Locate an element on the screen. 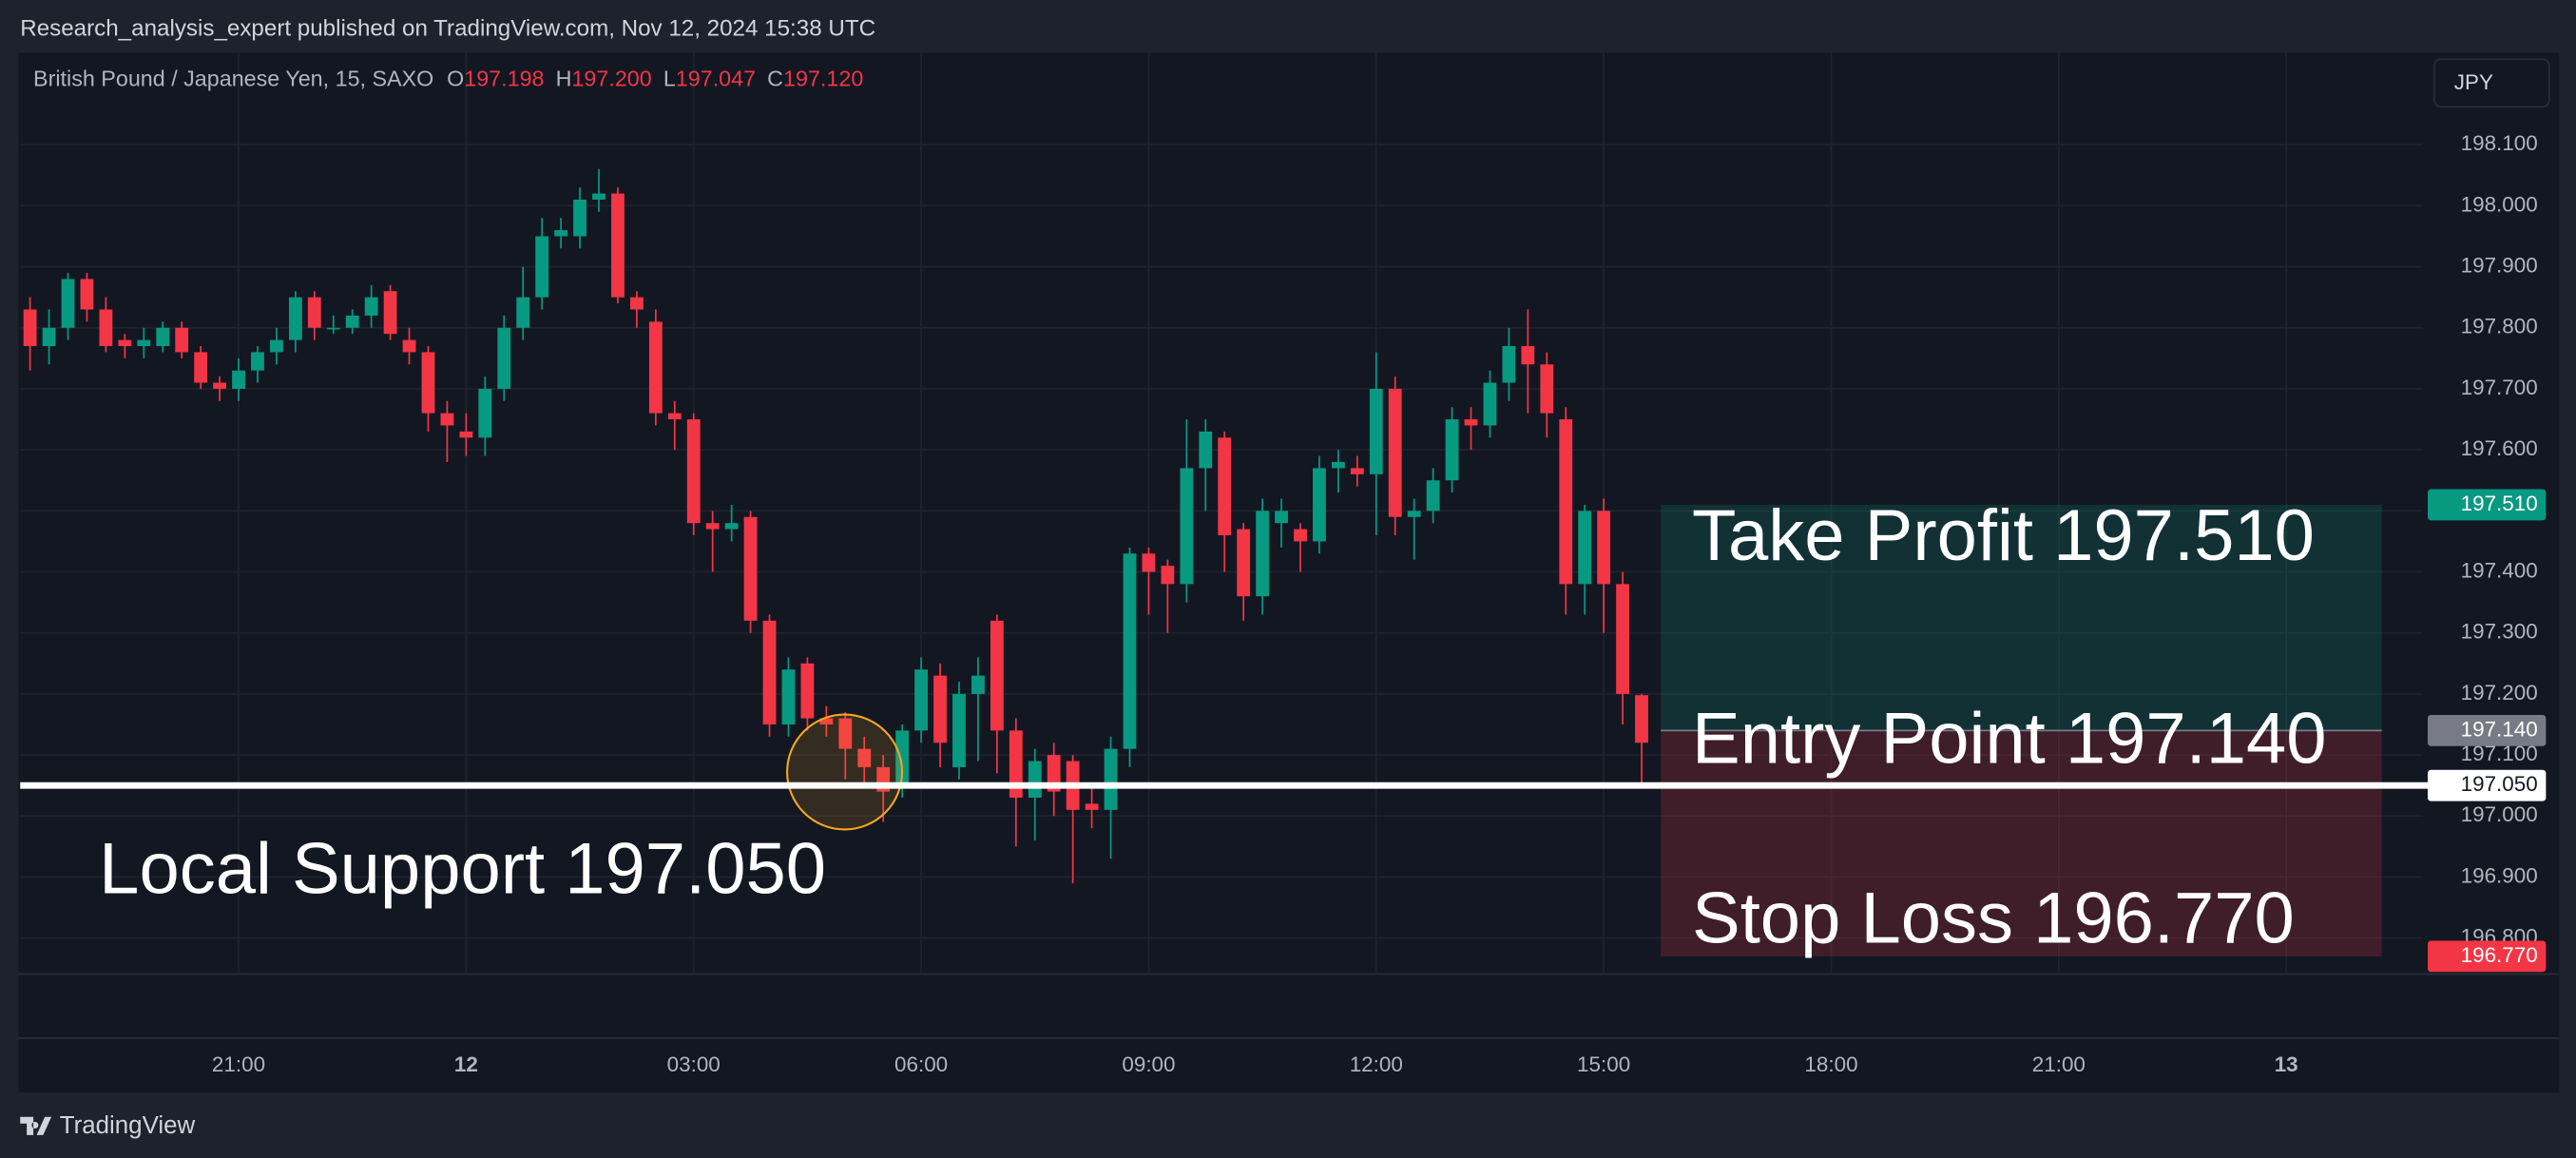 Image resolution: width=2576 pixels, height=1158 pixels. legend-value: 197.200 is located at coordinates (611, 79).